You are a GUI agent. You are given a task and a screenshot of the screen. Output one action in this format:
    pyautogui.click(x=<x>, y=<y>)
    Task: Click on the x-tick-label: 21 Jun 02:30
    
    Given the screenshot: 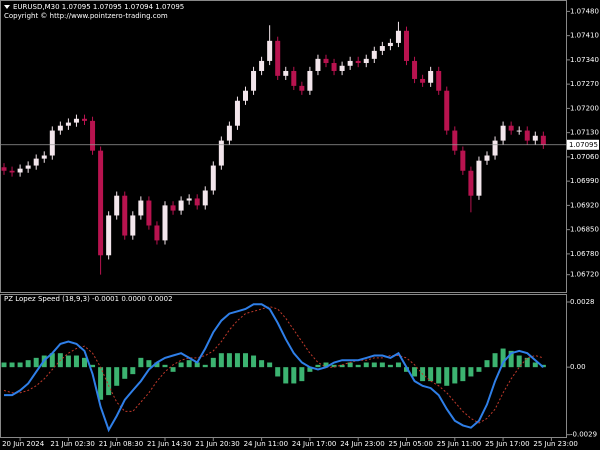 What is the action you would take?
    pyautogui.click(x=72, y=444)
    